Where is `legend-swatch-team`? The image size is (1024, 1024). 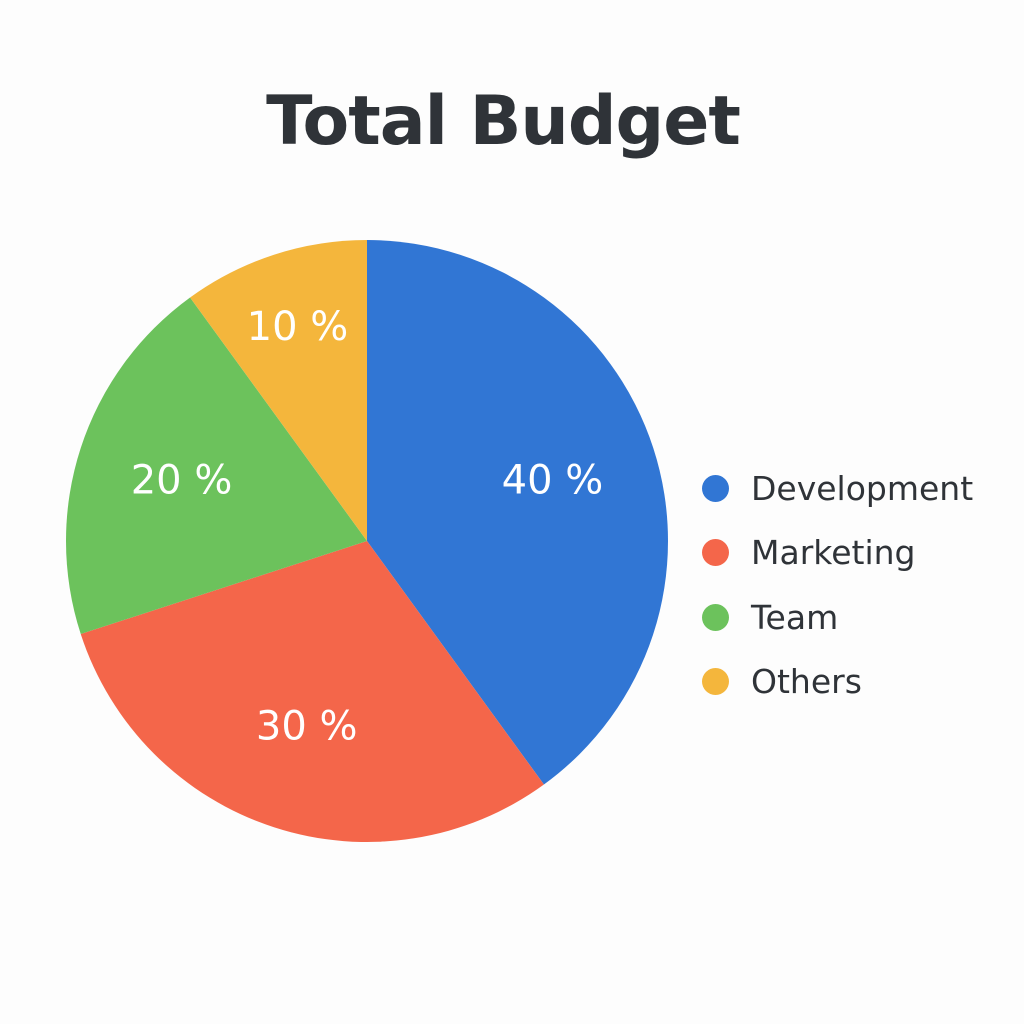 legend-swatch-team is located at coordinates (715, 617).